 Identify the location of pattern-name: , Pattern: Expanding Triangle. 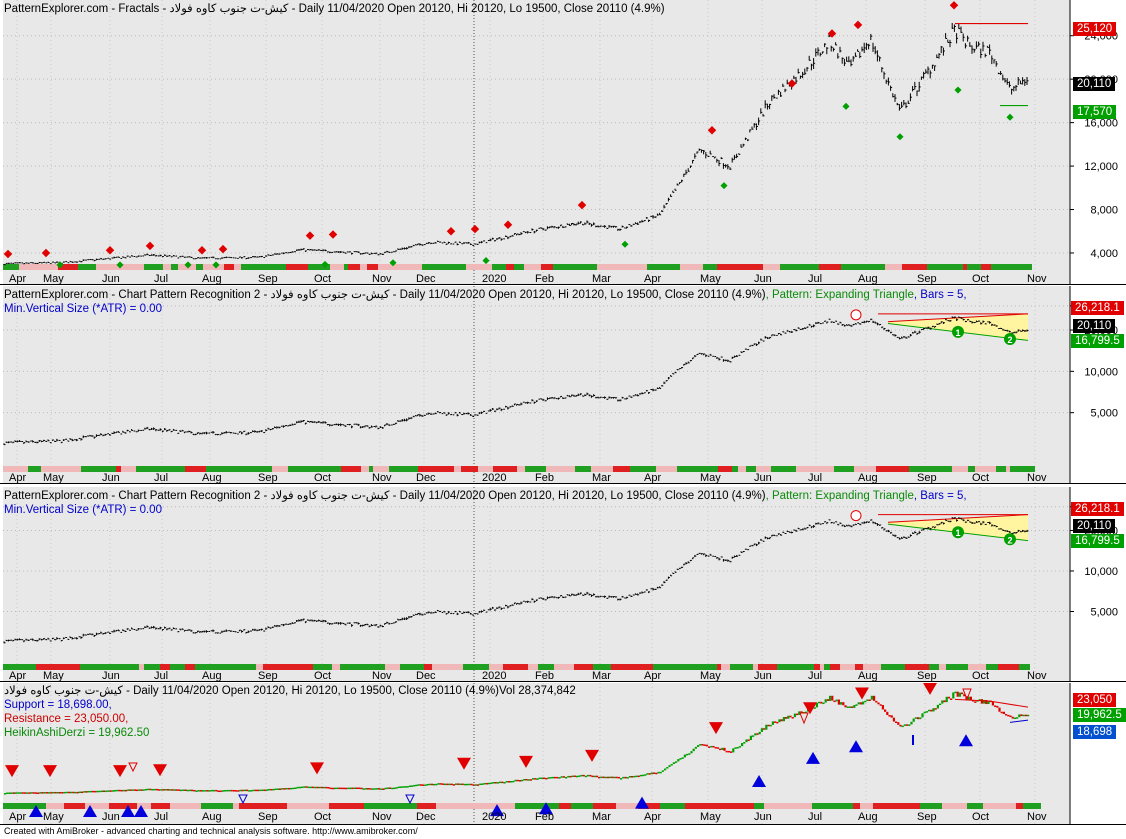
(839, 295).